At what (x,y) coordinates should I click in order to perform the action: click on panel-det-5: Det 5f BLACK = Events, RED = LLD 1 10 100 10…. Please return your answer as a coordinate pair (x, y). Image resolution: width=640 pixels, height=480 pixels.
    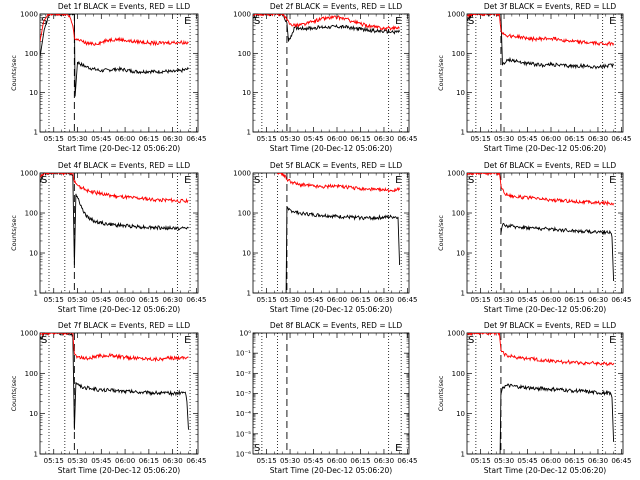
    Looking at the image, I should click on (325, 237).